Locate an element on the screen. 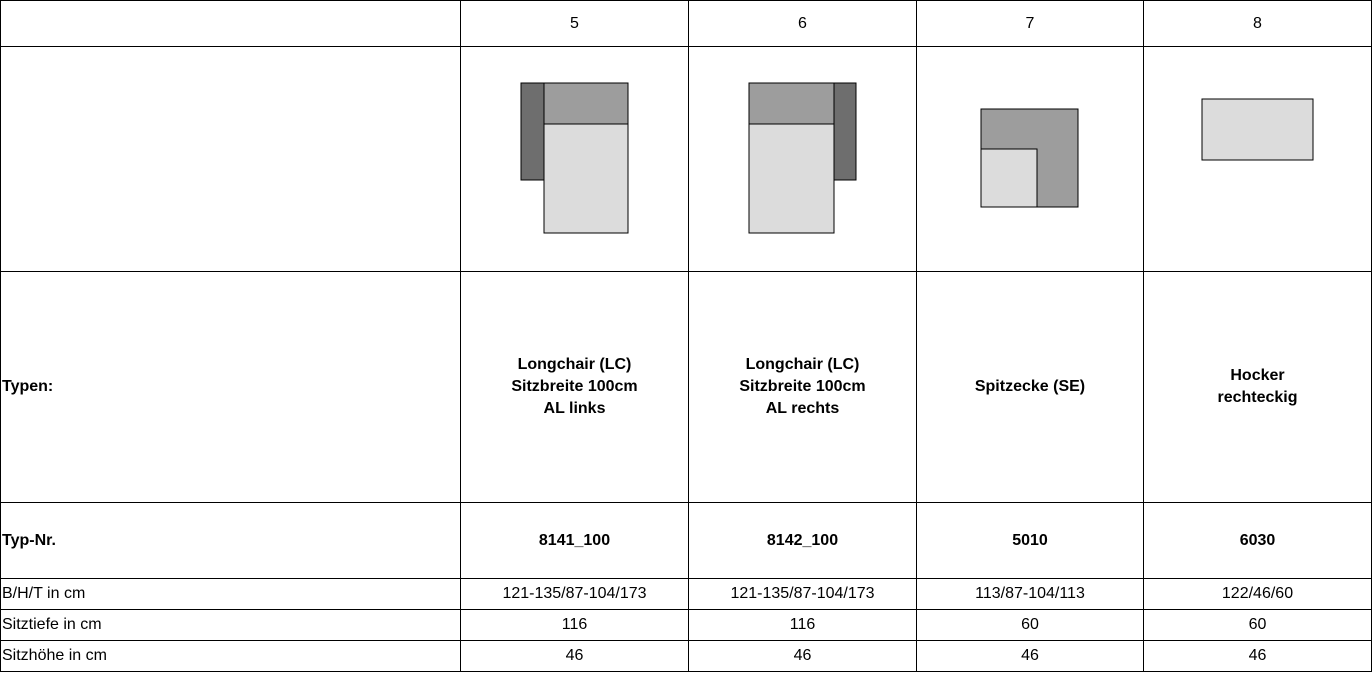 The height and width of the screenshot is (675, 1372). type-number-row: Typ-Nr. 8141_100 8142_100 5010 6030 is located at coordinates (686, 540).